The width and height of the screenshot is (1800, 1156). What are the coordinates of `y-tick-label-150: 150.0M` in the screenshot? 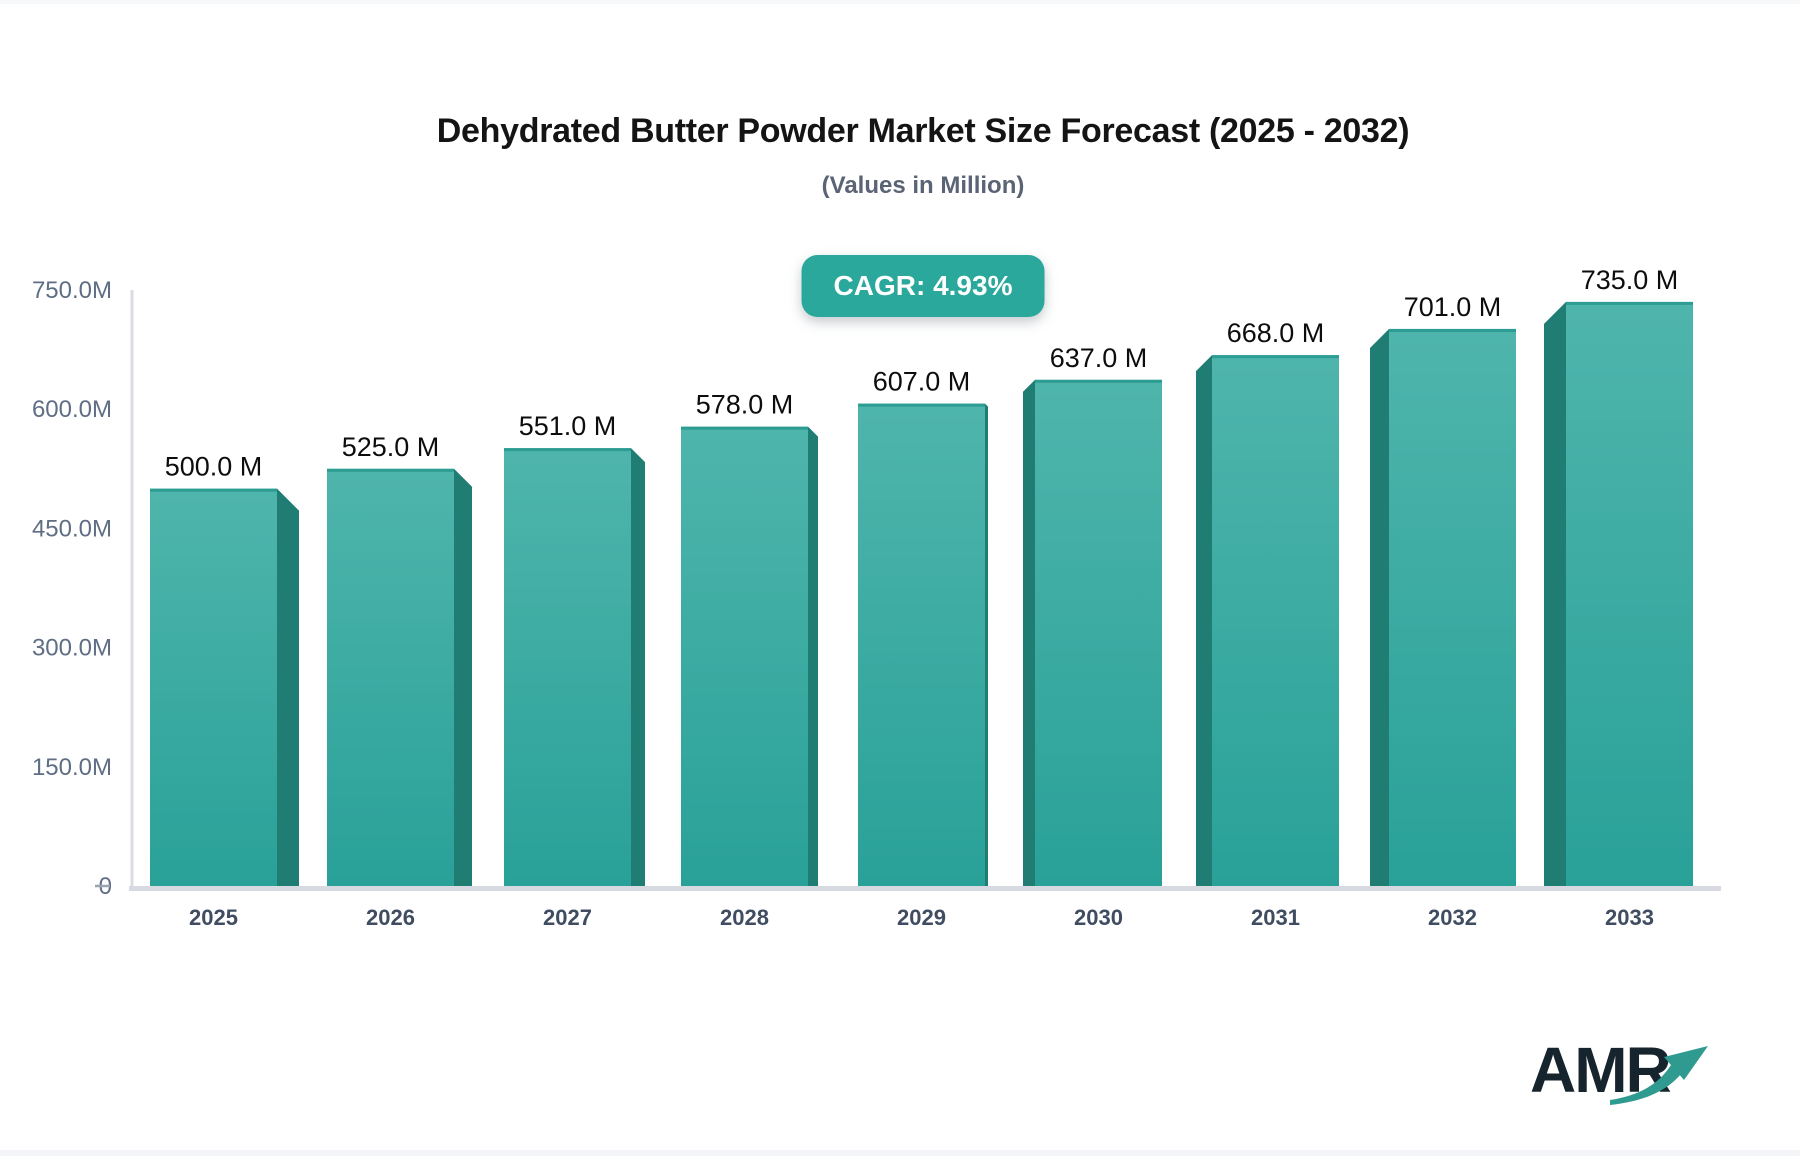 It's located at (72, 767).